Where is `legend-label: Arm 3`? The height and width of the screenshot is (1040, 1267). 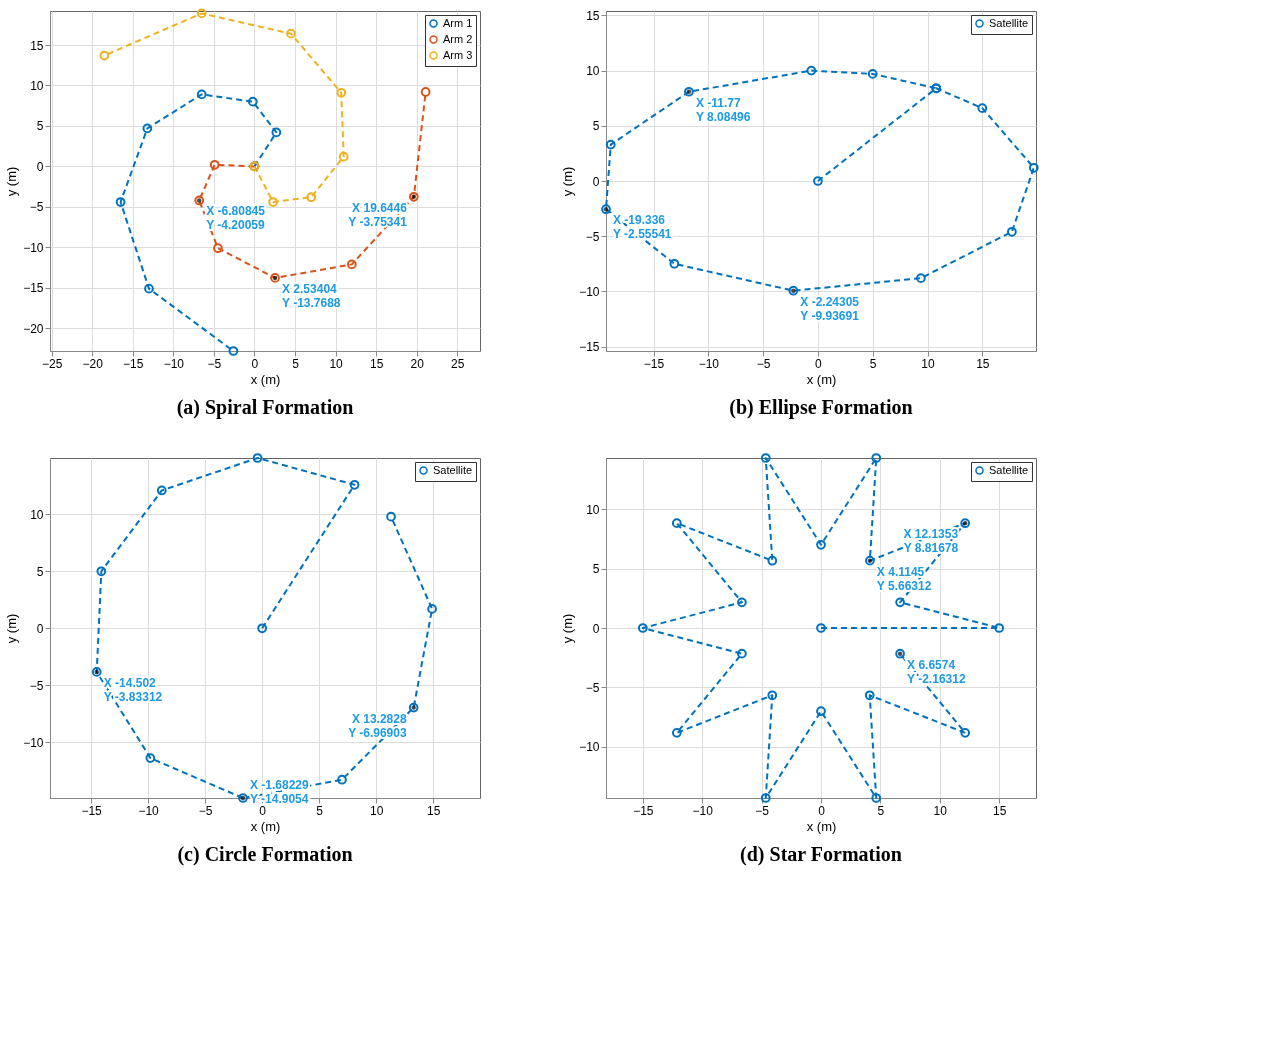 legend-label: Arm 3 is located at coordinates (458, 54).